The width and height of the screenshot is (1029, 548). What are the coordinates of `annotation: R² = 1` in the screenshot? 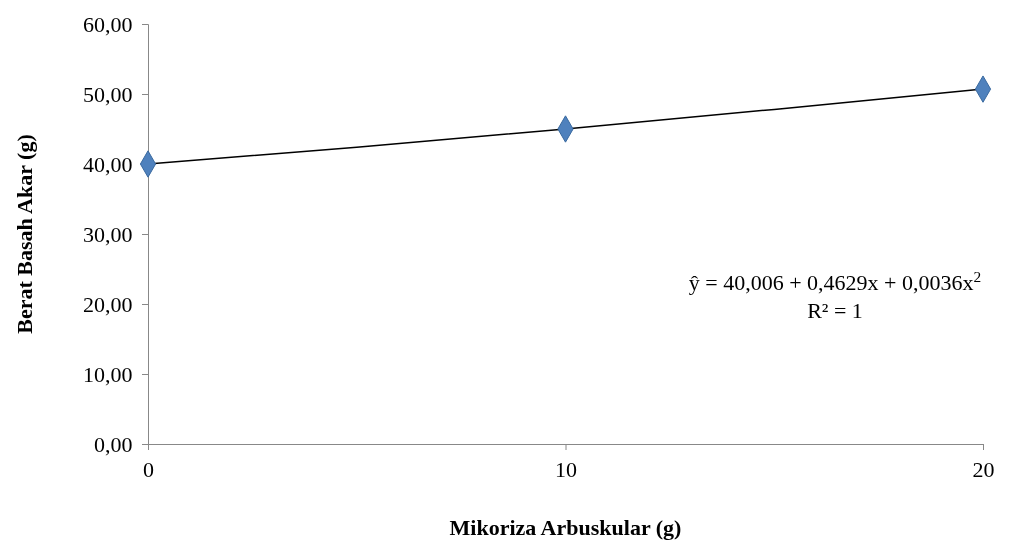 It's located at (835, 310).